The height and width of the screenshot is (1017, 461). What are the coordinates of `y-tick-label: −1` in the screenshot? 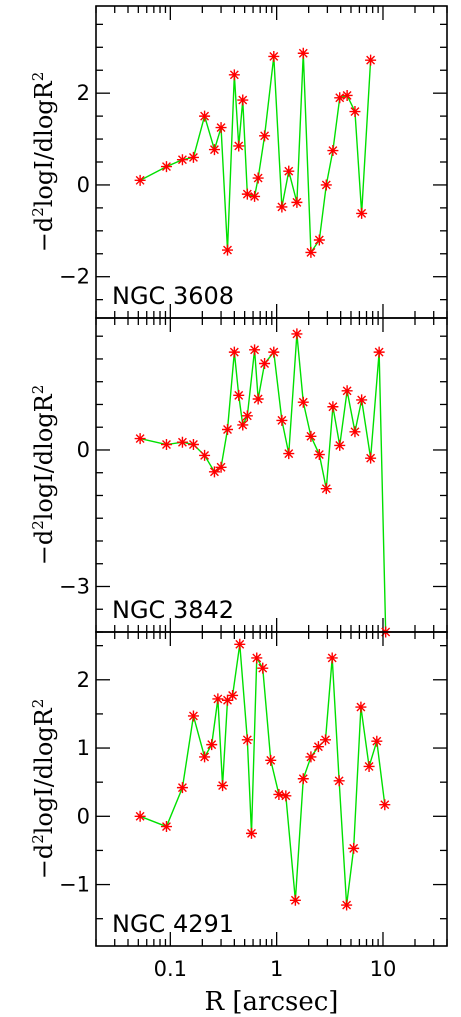 It's located at (74, 885).